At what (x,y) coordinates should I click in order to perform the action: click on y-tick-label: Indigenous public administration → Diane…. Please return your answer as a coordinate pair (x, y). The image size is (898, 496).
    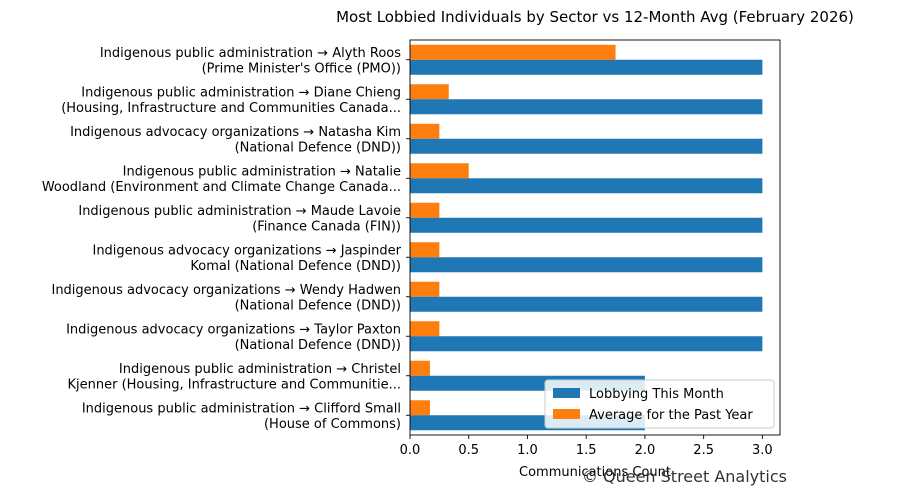
    Looking at the image, I should click on (231, 100).